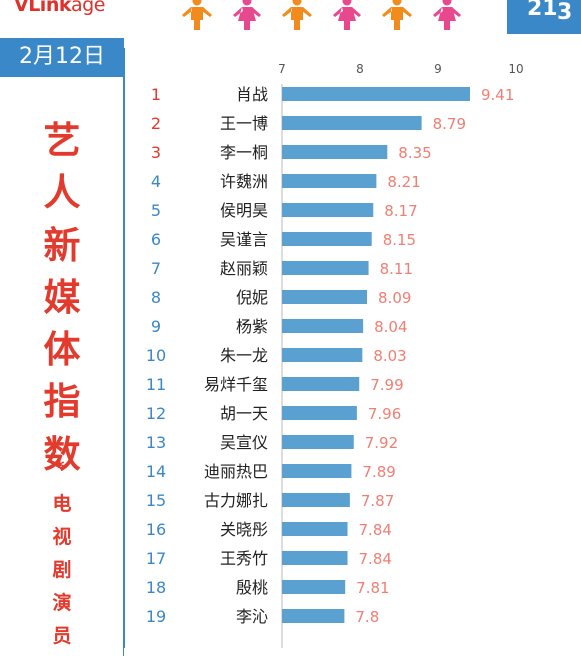 The width and height of the screenshot is (581, 656). What do you see at coordinates (252, 587) in the screenshot?
I see `category-label: 殷桃` at bounding box center [252, 587].